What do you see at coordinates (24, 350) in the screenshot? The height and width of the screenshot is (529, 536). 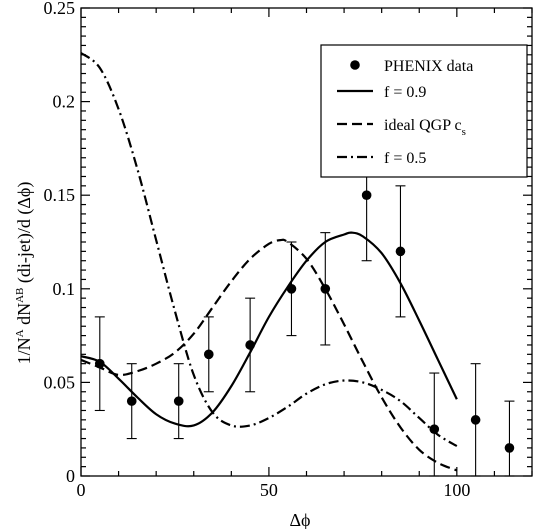 I see `y-axis-label-part1: 1/N` at bounding box center [24, 350].